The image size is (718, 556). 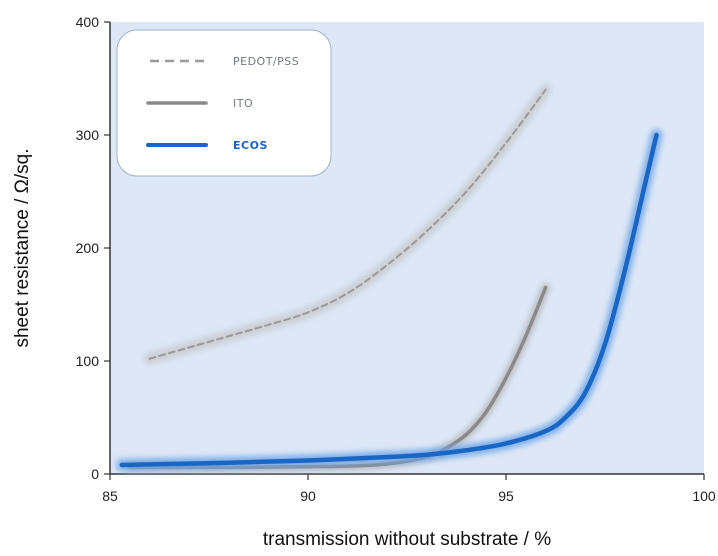 I want to click on y-tick-label: 400, so click(x=88, y=22).